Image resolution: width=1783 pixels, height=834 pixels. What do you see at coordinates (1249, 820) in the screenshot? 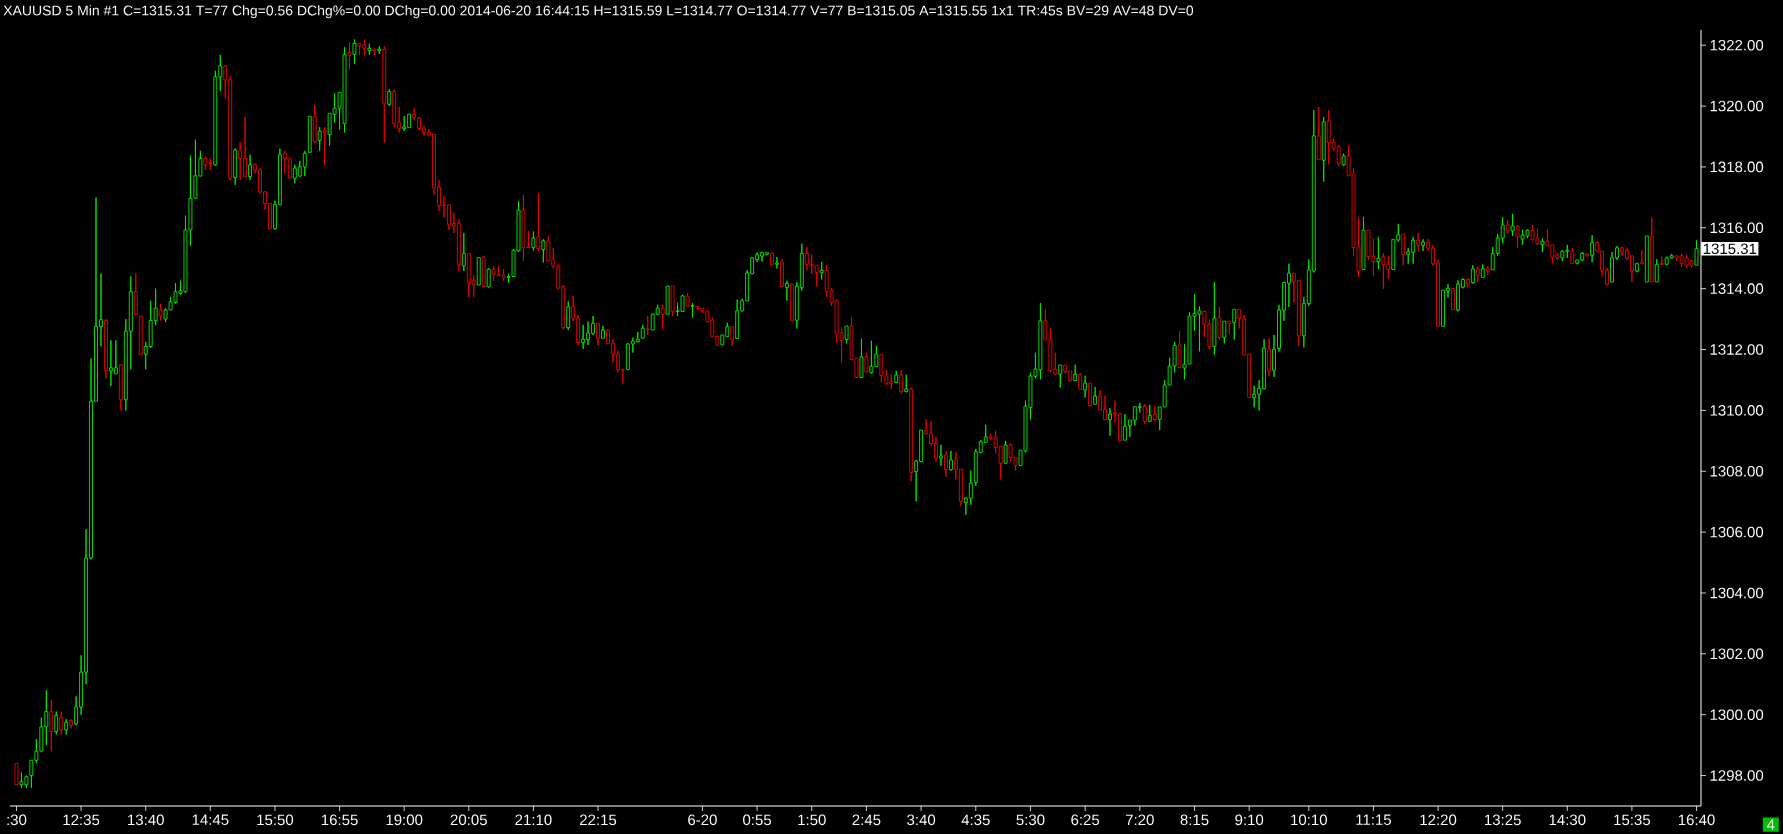
I see `x-tick-label: 9:10` at bounding box center [1249, 820].